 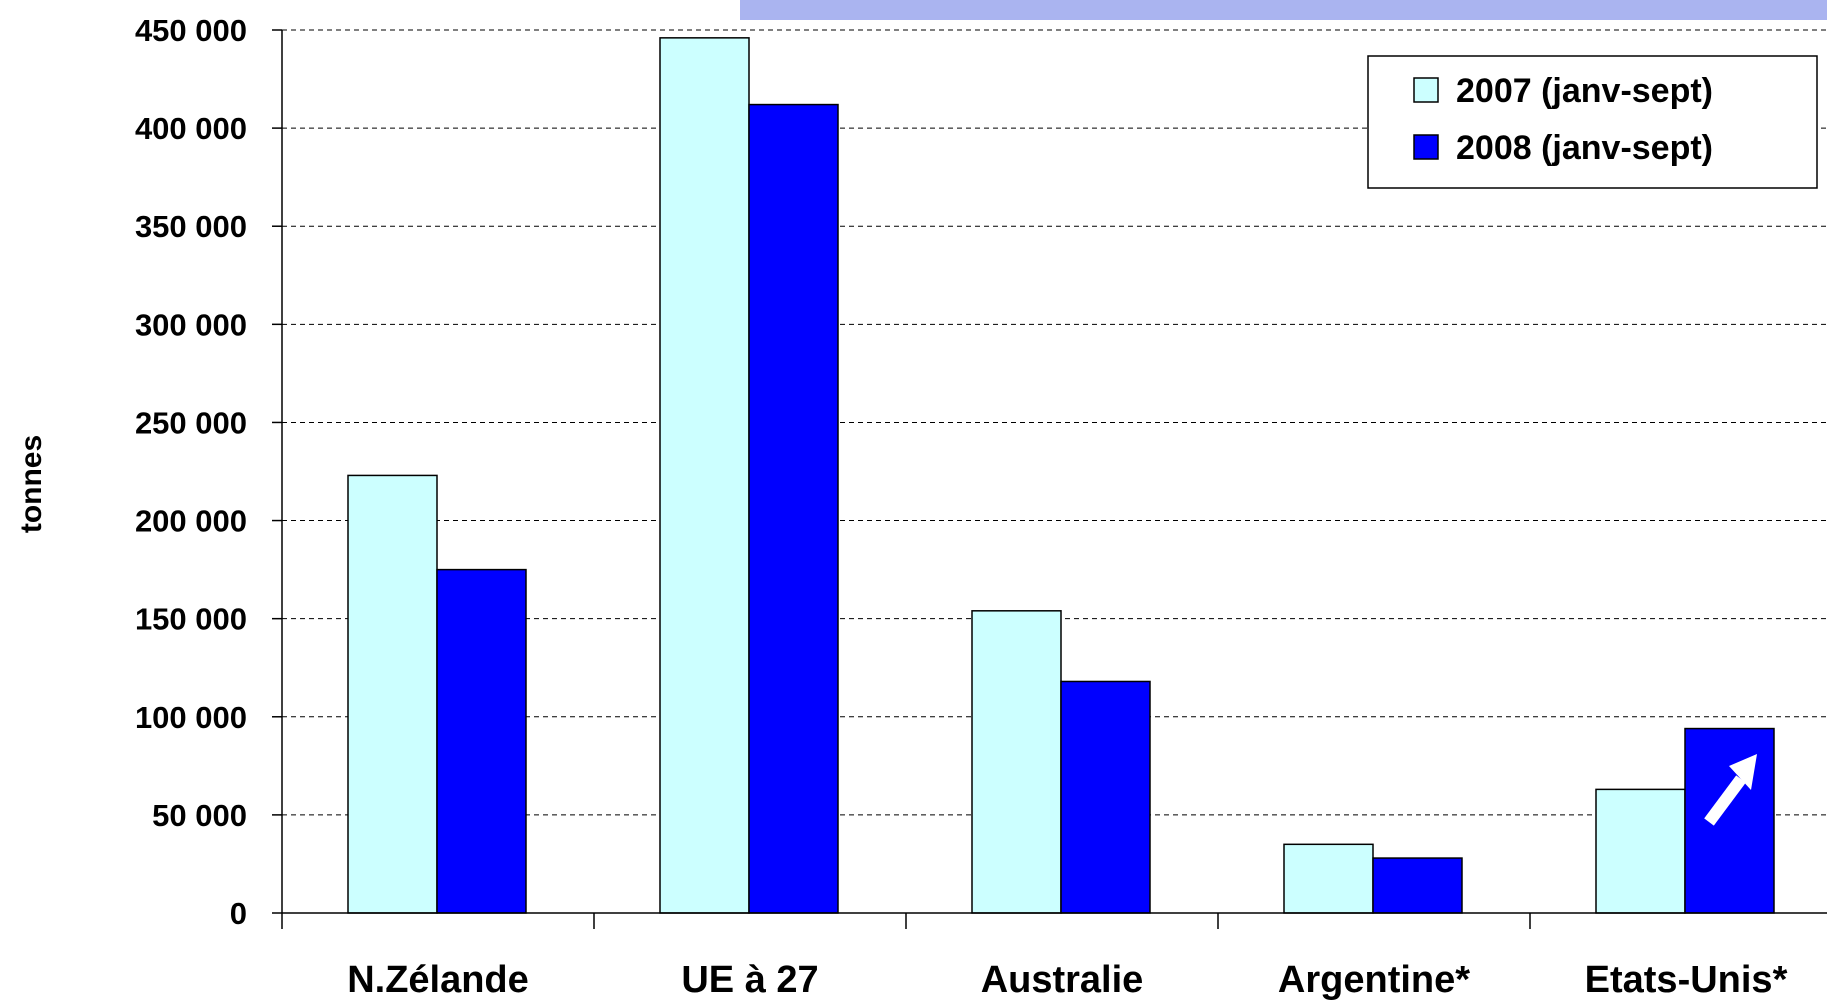 I want to click on y-tick-label: 250 000, so click(x=191, y=422).